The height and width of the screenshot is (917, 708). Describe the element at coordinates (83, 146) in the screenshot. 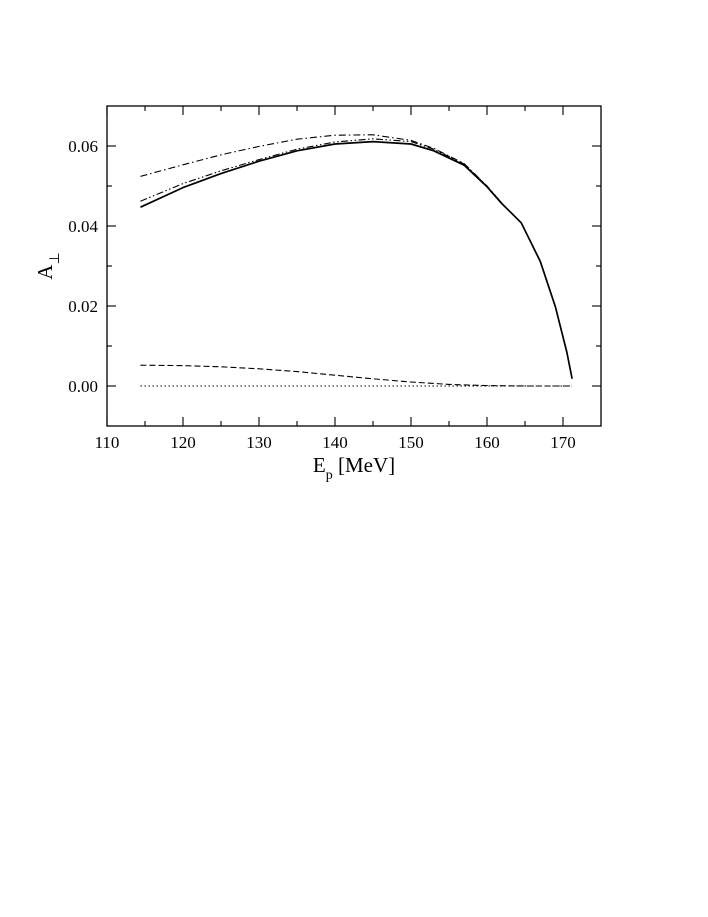

I see `y-tick-label: 0.06` at that location.